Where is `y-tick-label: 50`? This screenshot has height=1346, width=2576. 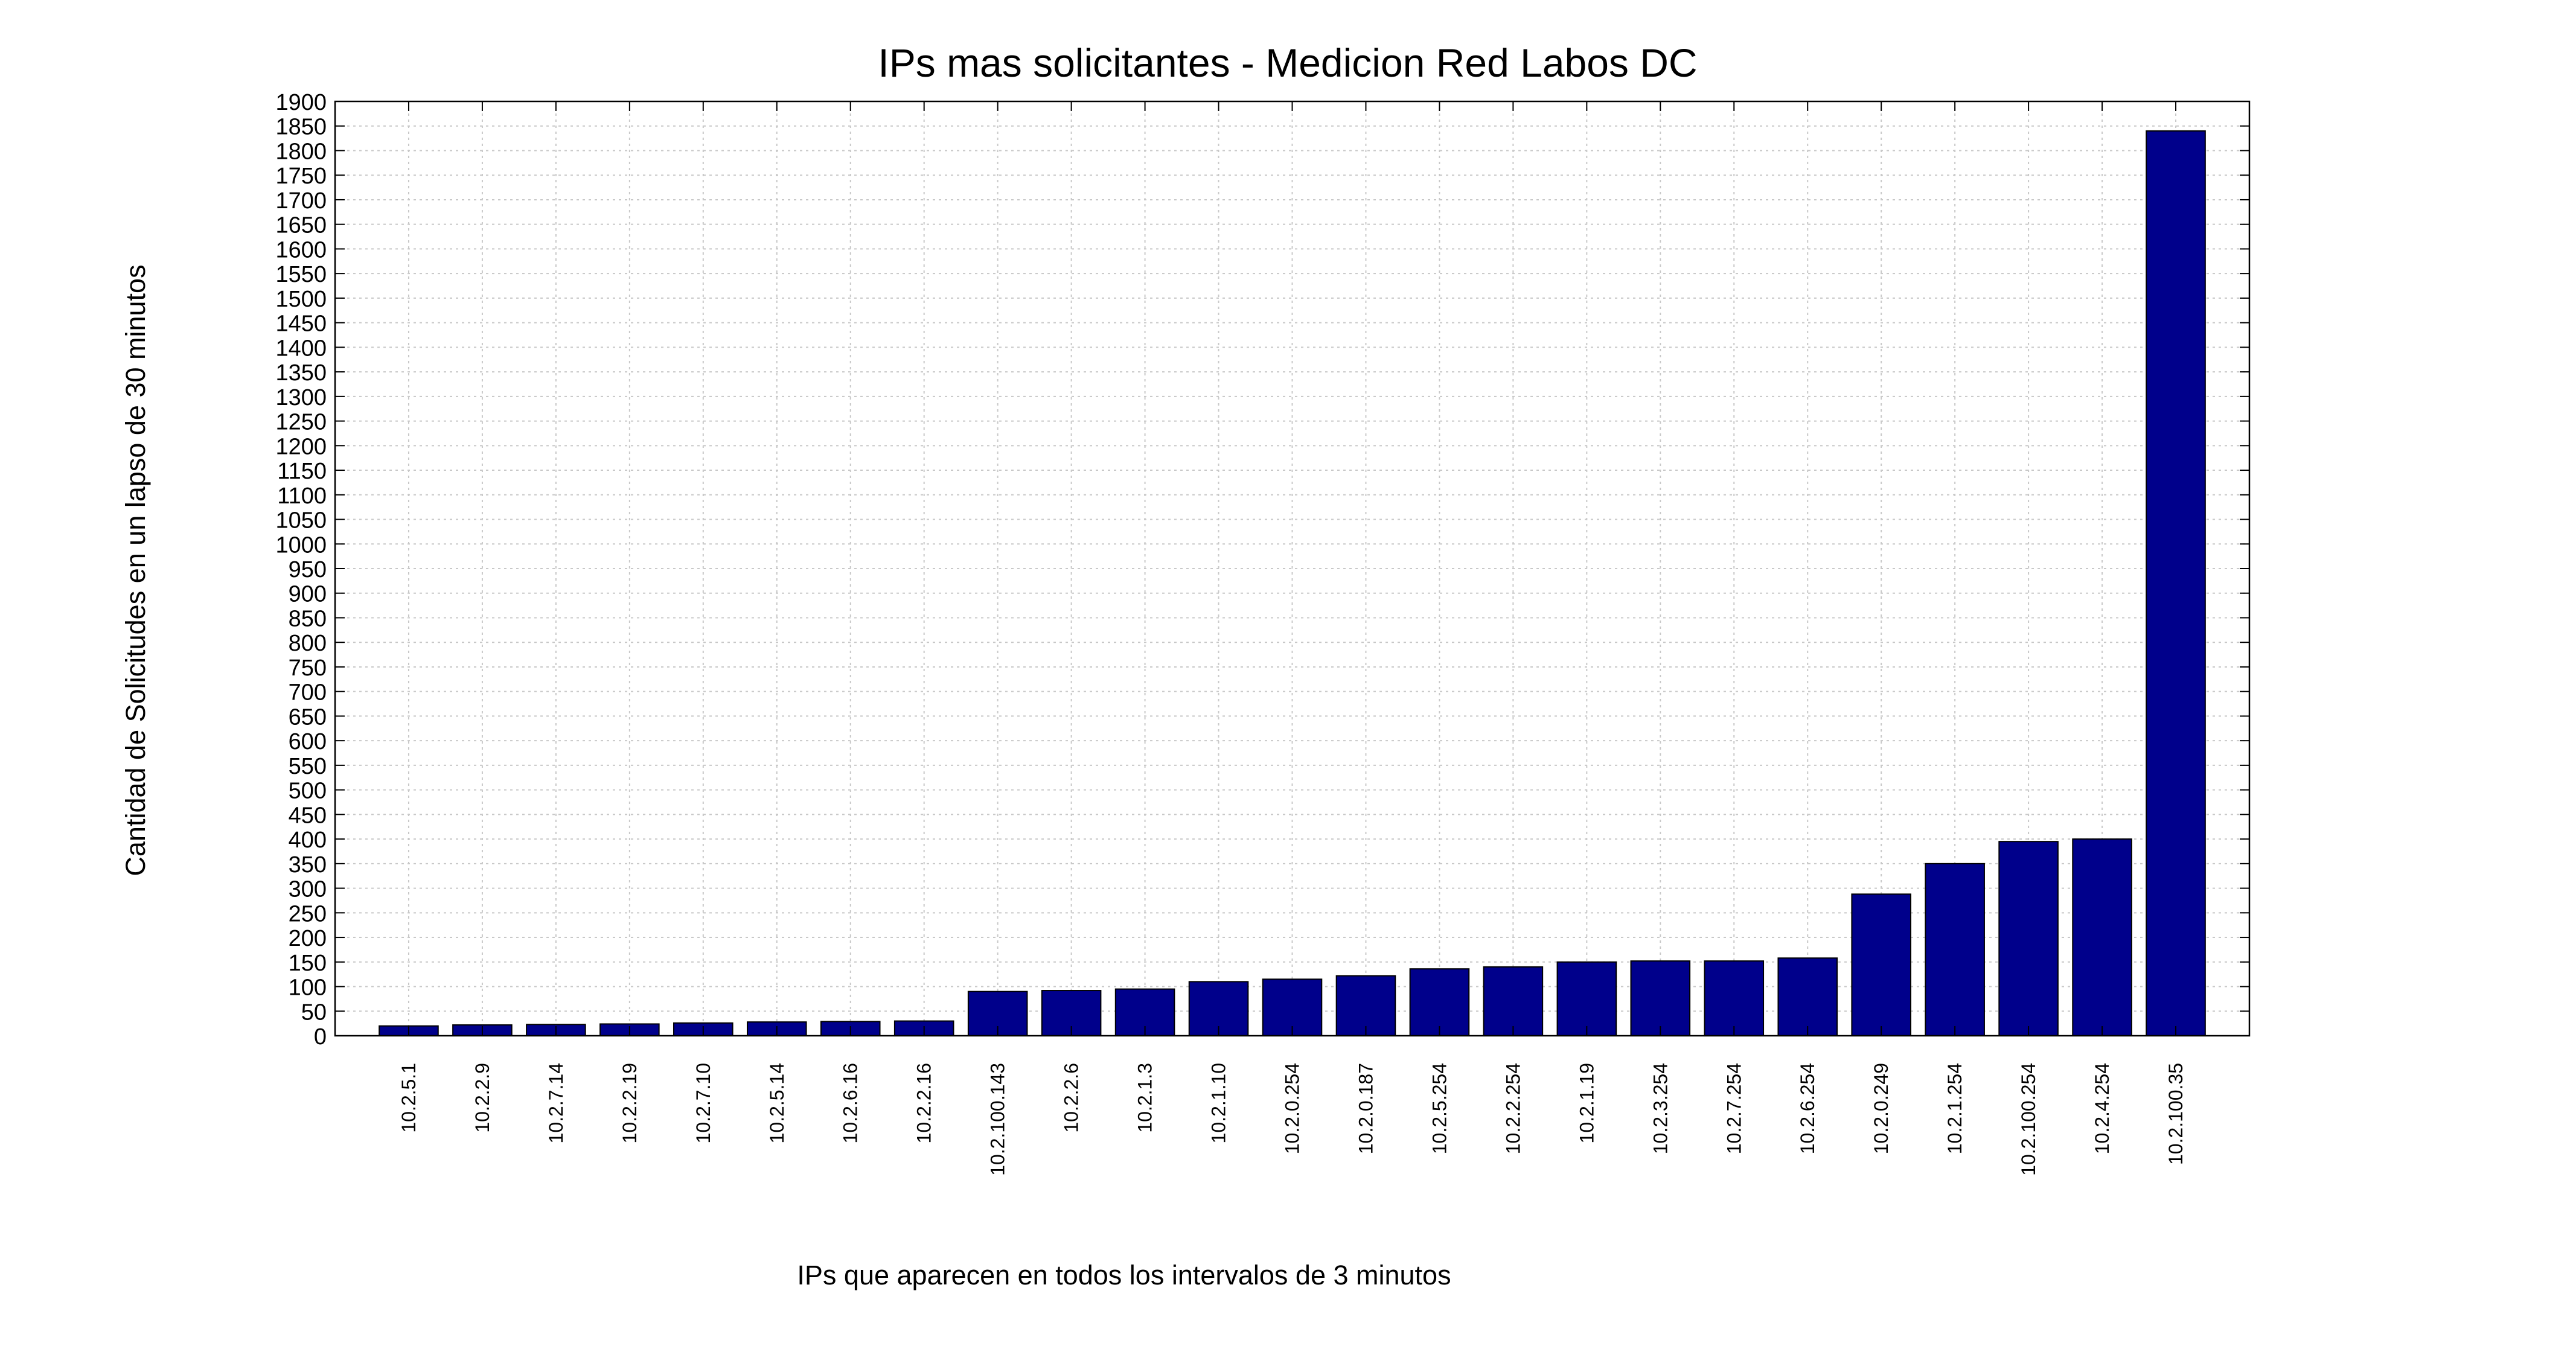 y-tick-label: 50 is located at coordinates (314, 1013).